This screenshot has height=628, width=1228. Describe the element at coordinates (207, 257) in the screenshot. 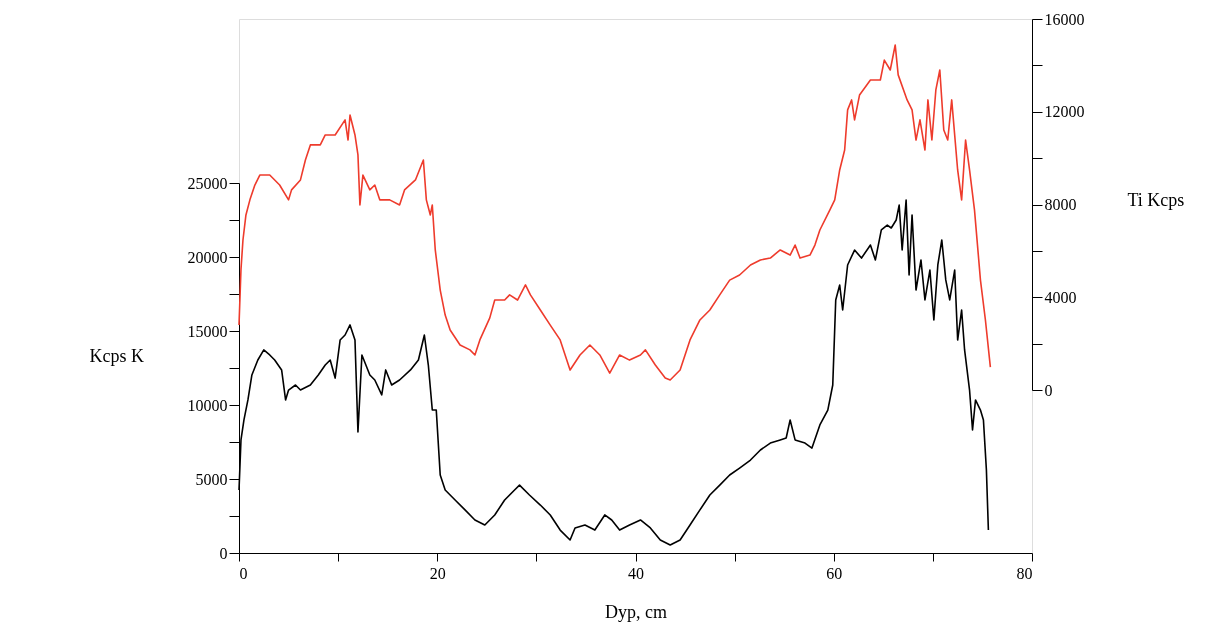

I see `y-tick-label: 20000` at that location.